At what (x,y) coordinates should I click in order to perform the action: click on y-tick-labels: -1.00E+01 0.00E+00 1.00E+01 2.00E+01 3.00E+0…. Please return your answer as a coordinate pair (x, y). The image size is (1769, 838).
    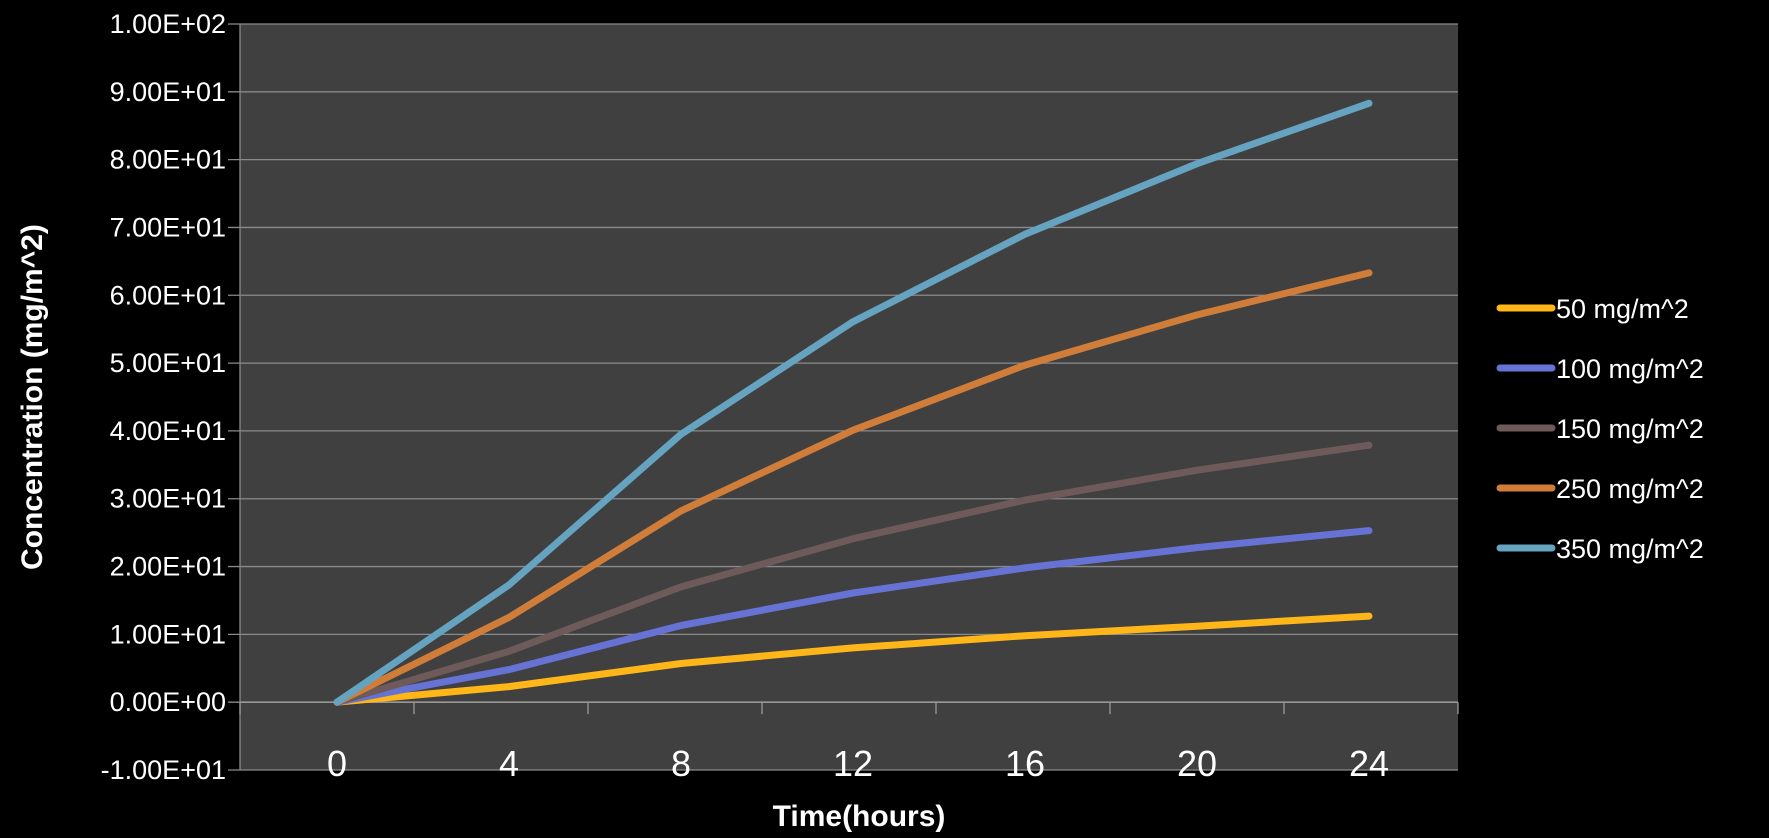
    Looking at the image, I should click on (163, 397).